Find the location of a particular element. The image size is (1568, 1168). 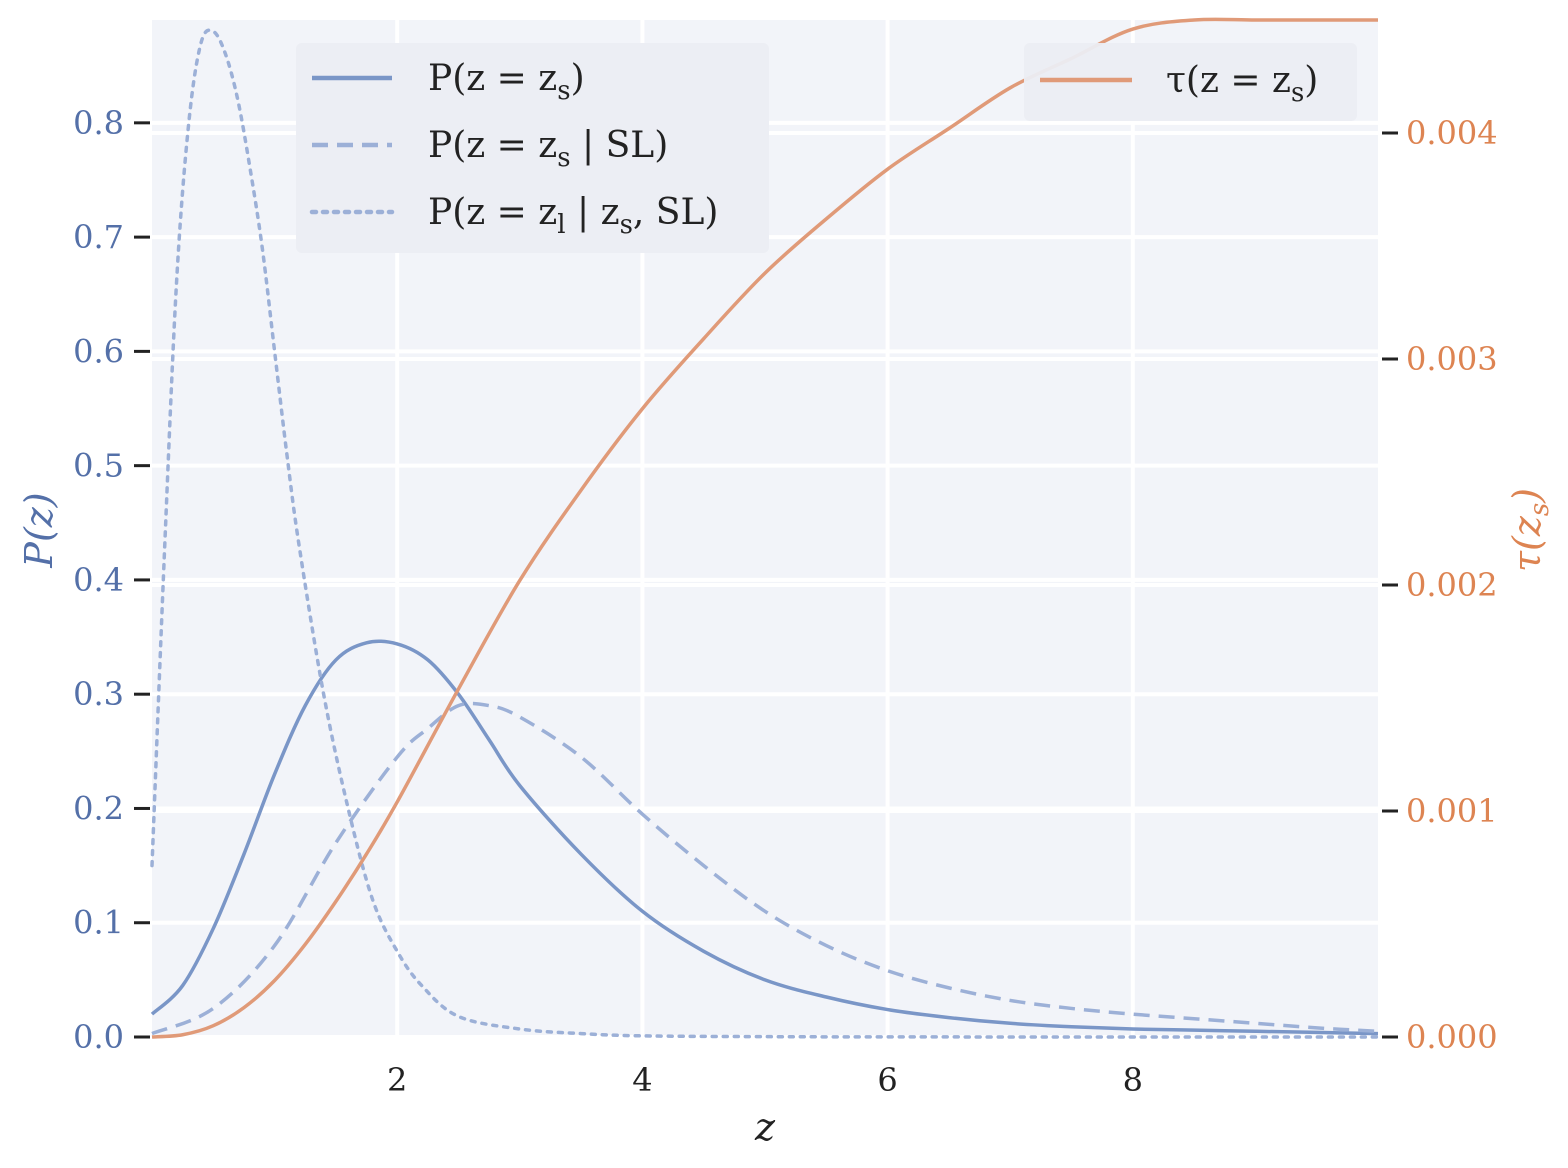

legend-subscript: l is located at coordinates (561, 225).